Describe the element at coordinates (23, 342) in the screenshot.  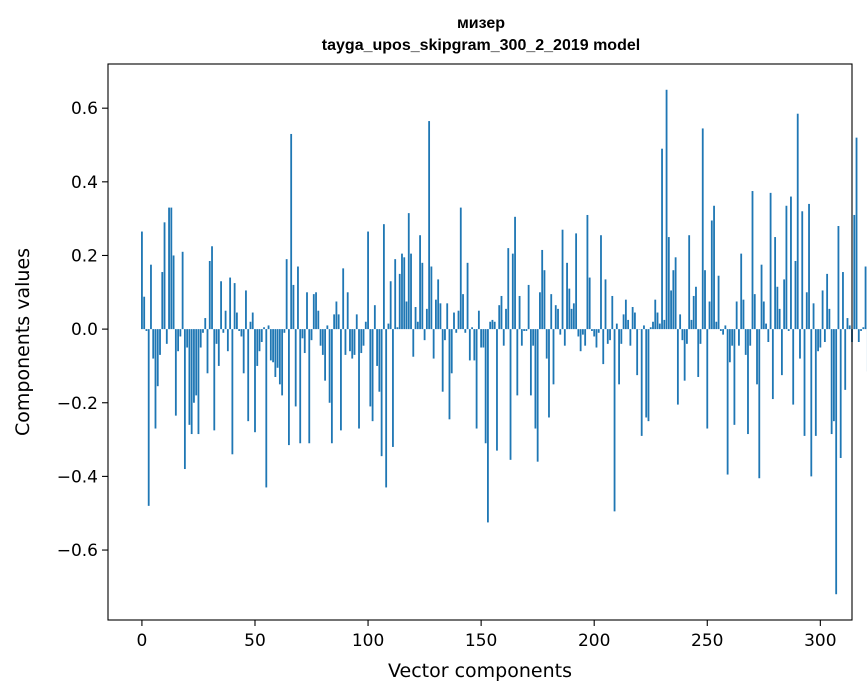
I see `y-axis-label: Components values` at that location.